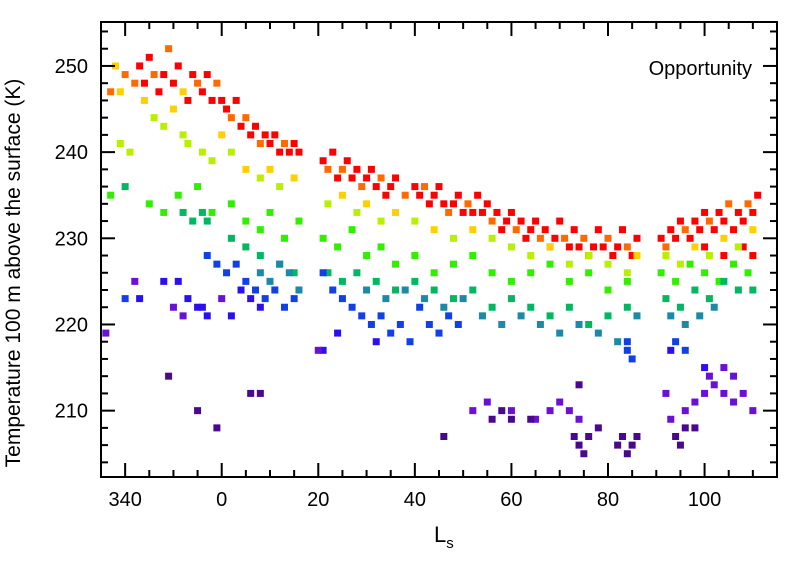 This screenshot has height=564, width=794. What do you see at coordinates (13, 273) in the screenshot?
I see `y-axis-label: Temperature 100 m above the surface (K)` at bounding box center [13, 273].